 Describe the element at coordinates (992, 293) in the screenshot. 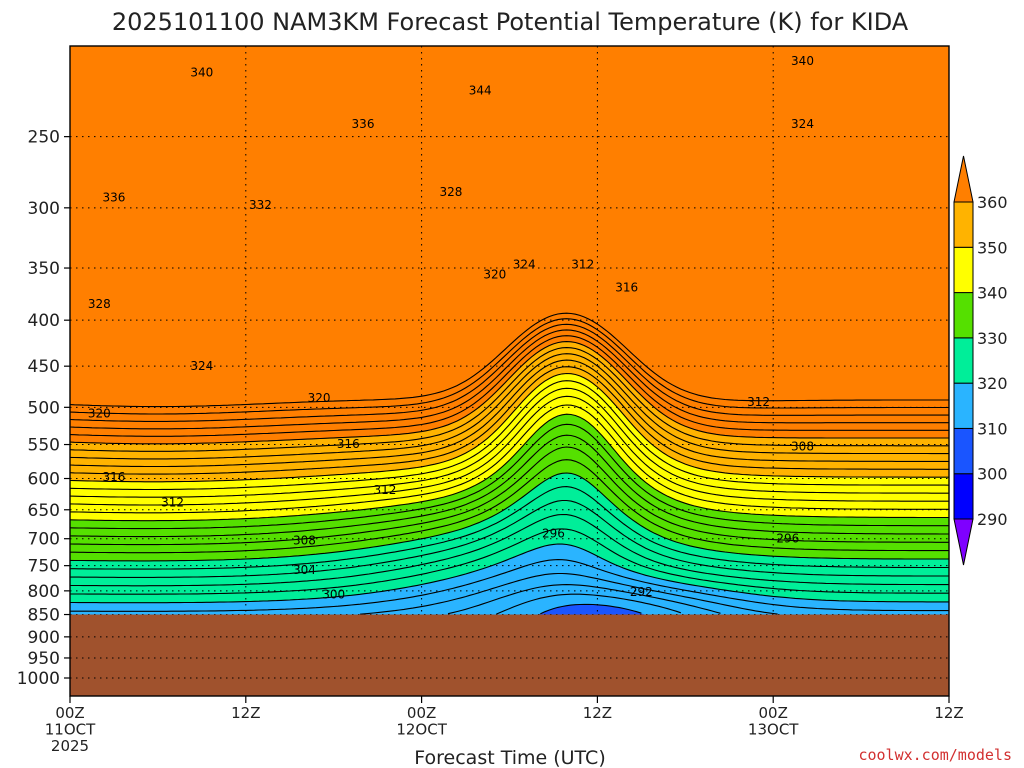

I see `colorbar-label: 340` at that location.